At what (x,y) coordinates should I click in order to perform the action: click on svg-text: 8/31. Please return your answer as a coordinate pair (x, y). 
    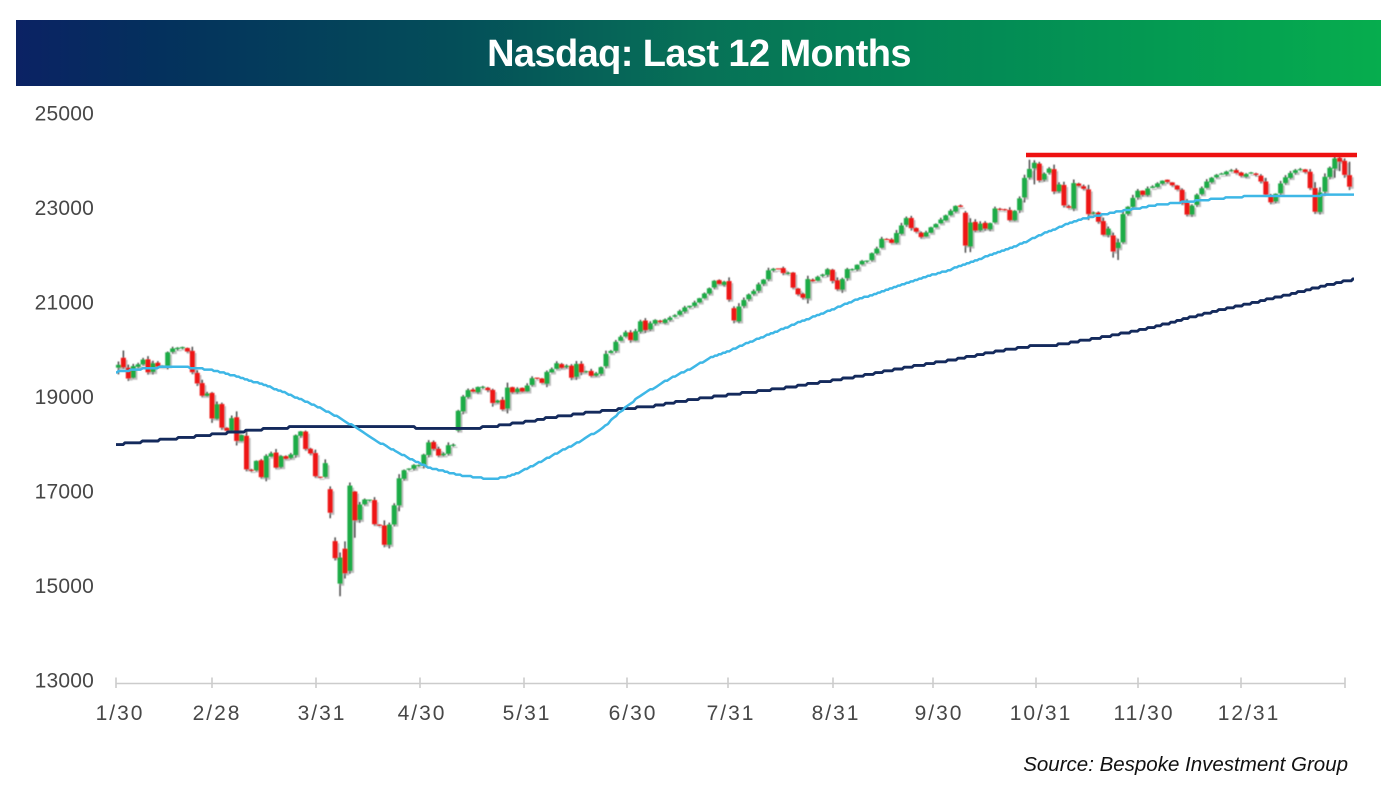
    Looking at the image, I should click on (836, 713).